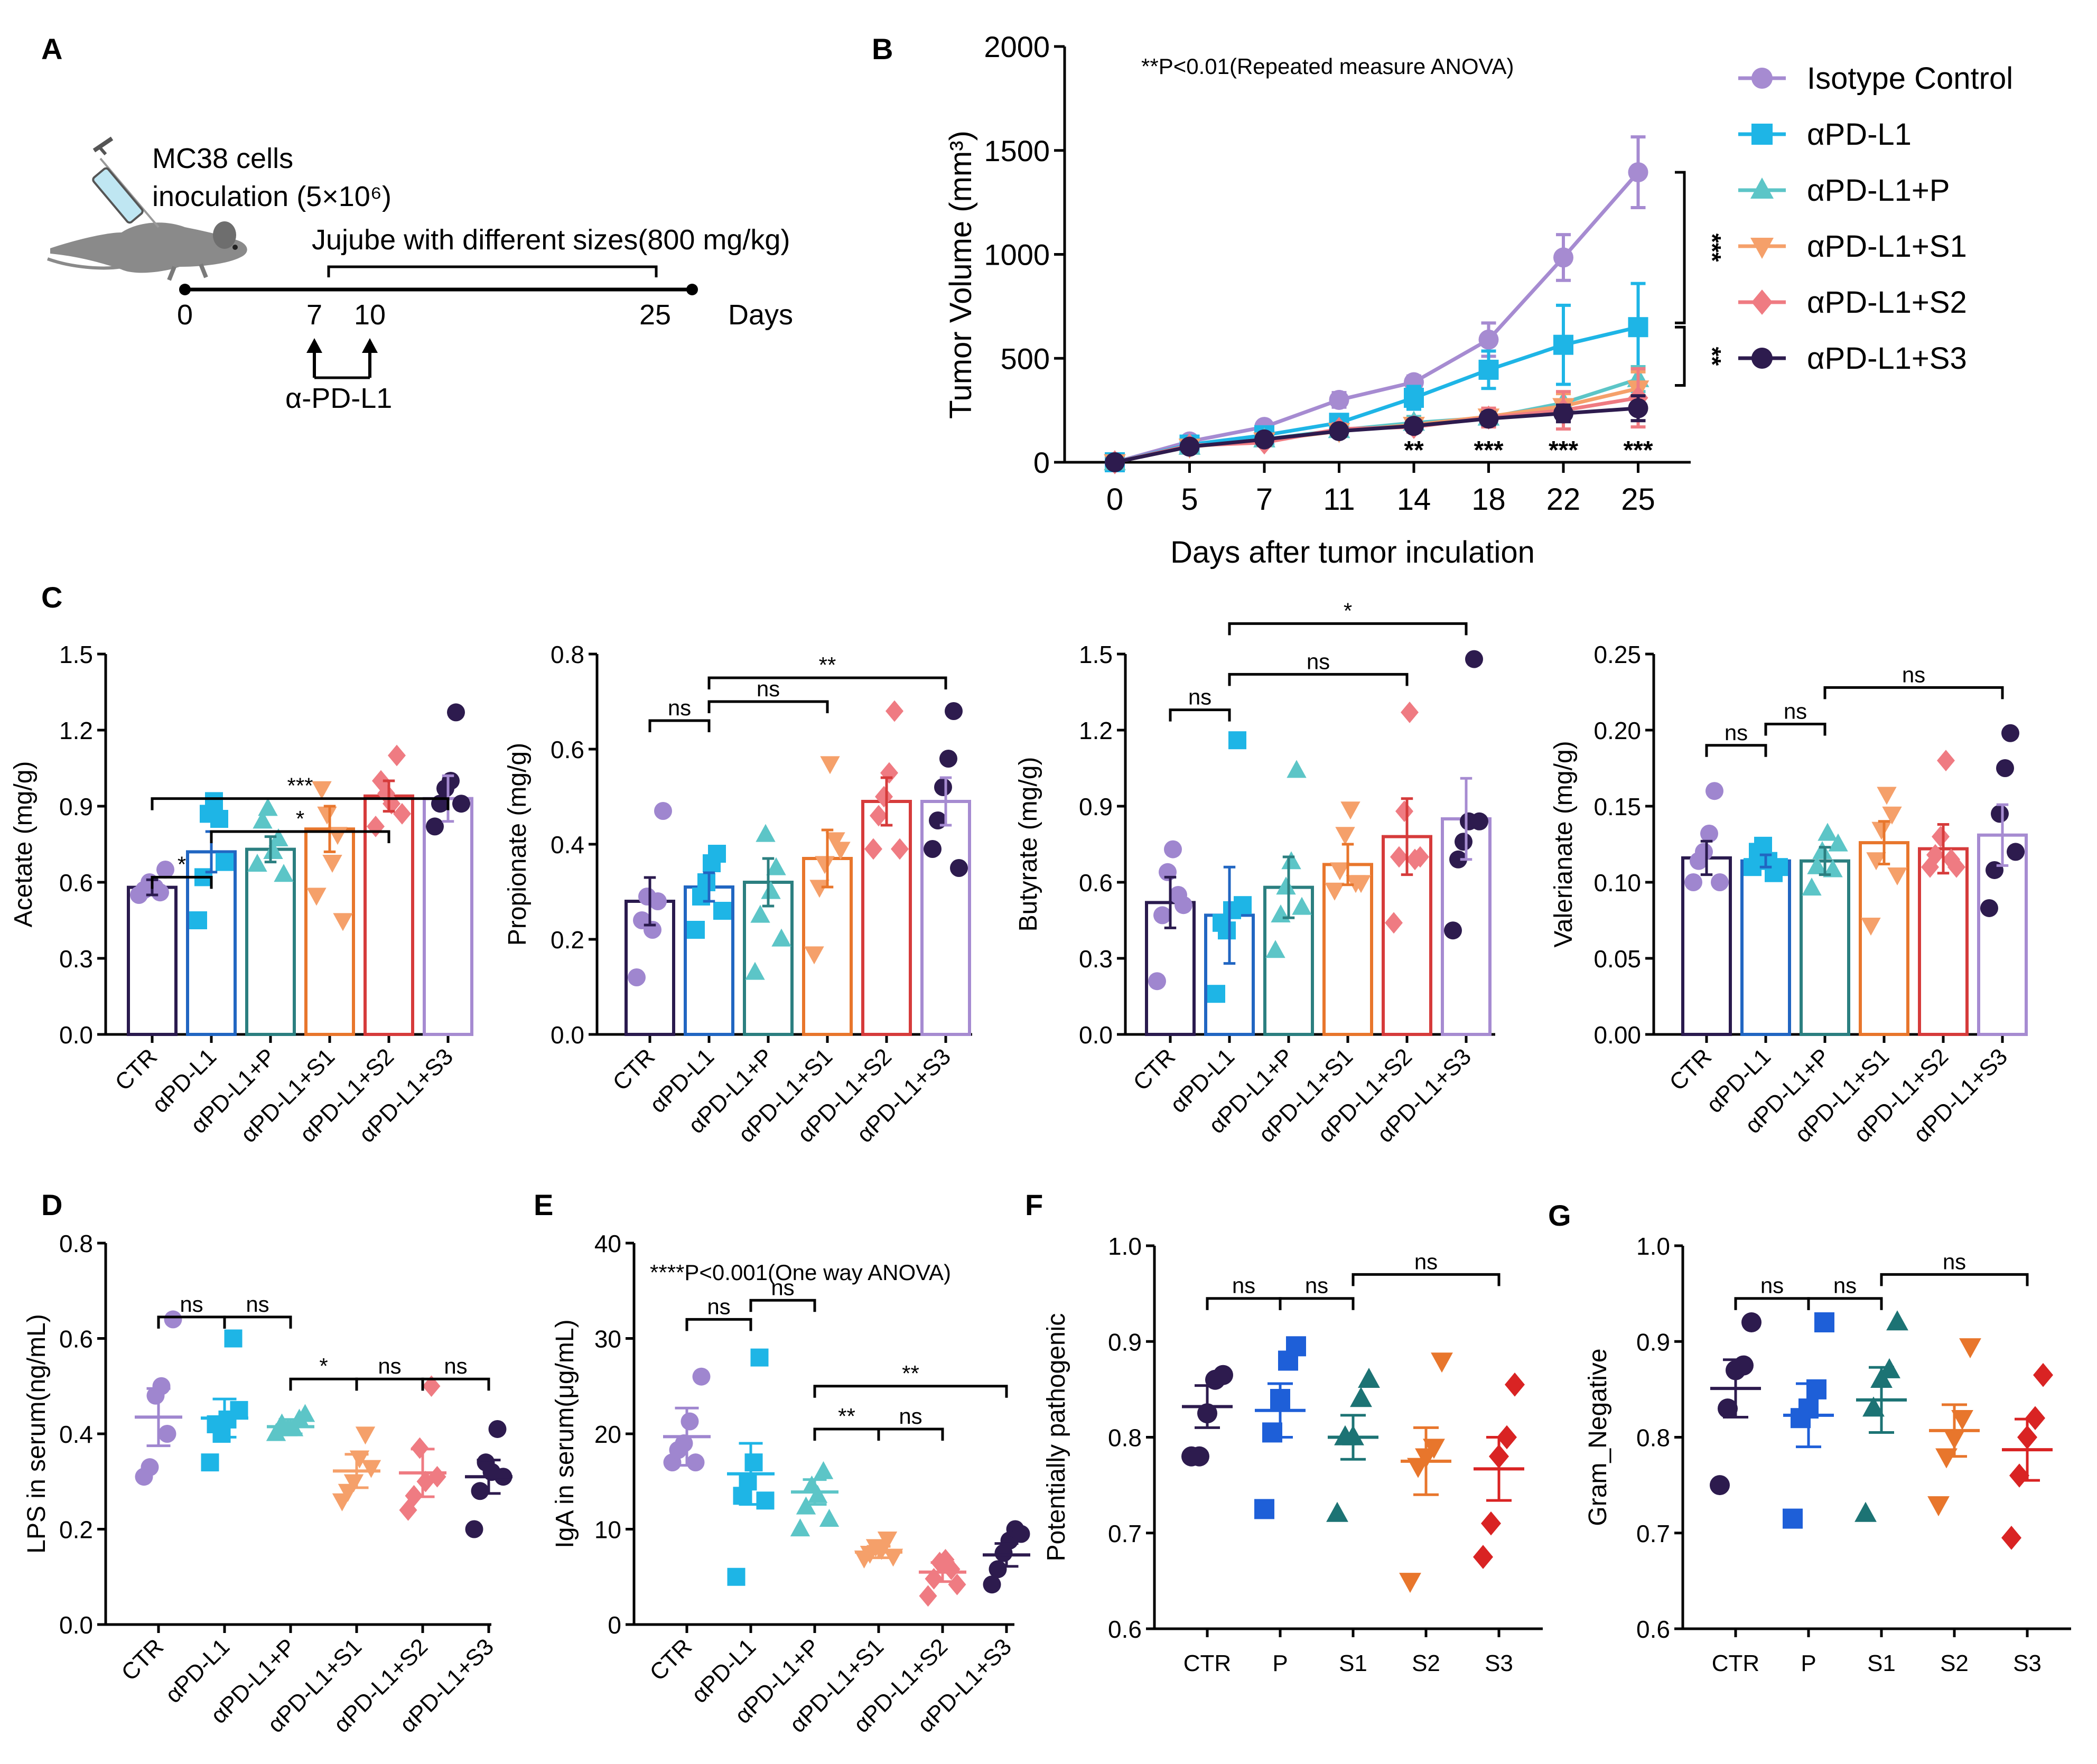 The height and width of the screenshot is (1764, 2097). Describe the element at coordinates (1617, 730) in the screenshot. I see `y-tick-label: 0.20` at that location.